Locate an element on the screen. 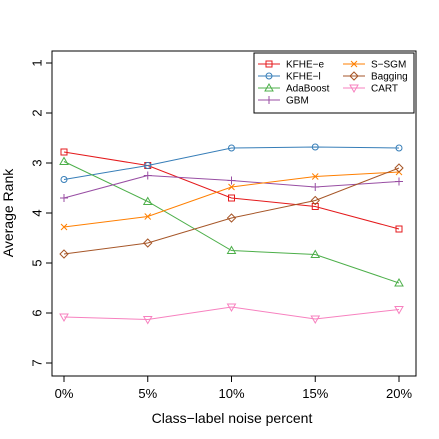 This screenshot has width=439, height=439. legend-item: AdaBoost is located at coordinates (294, 88).